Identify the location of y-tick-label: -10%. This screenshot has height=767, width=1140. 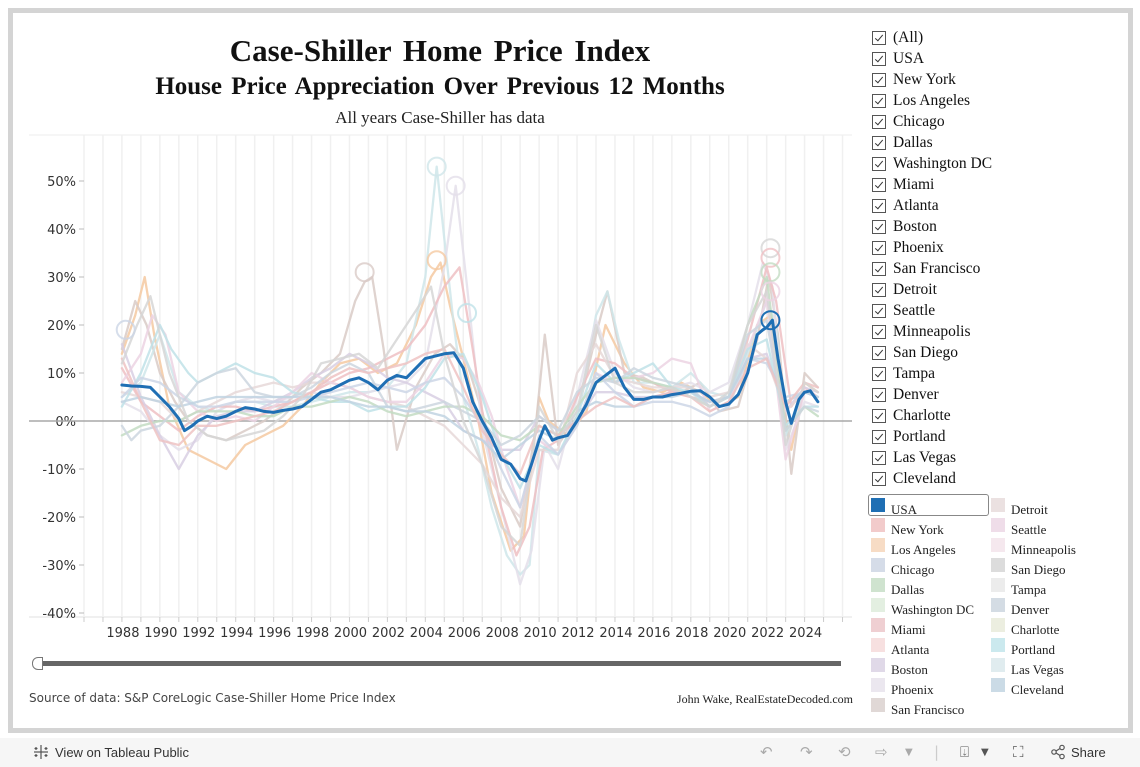
(59, 470).